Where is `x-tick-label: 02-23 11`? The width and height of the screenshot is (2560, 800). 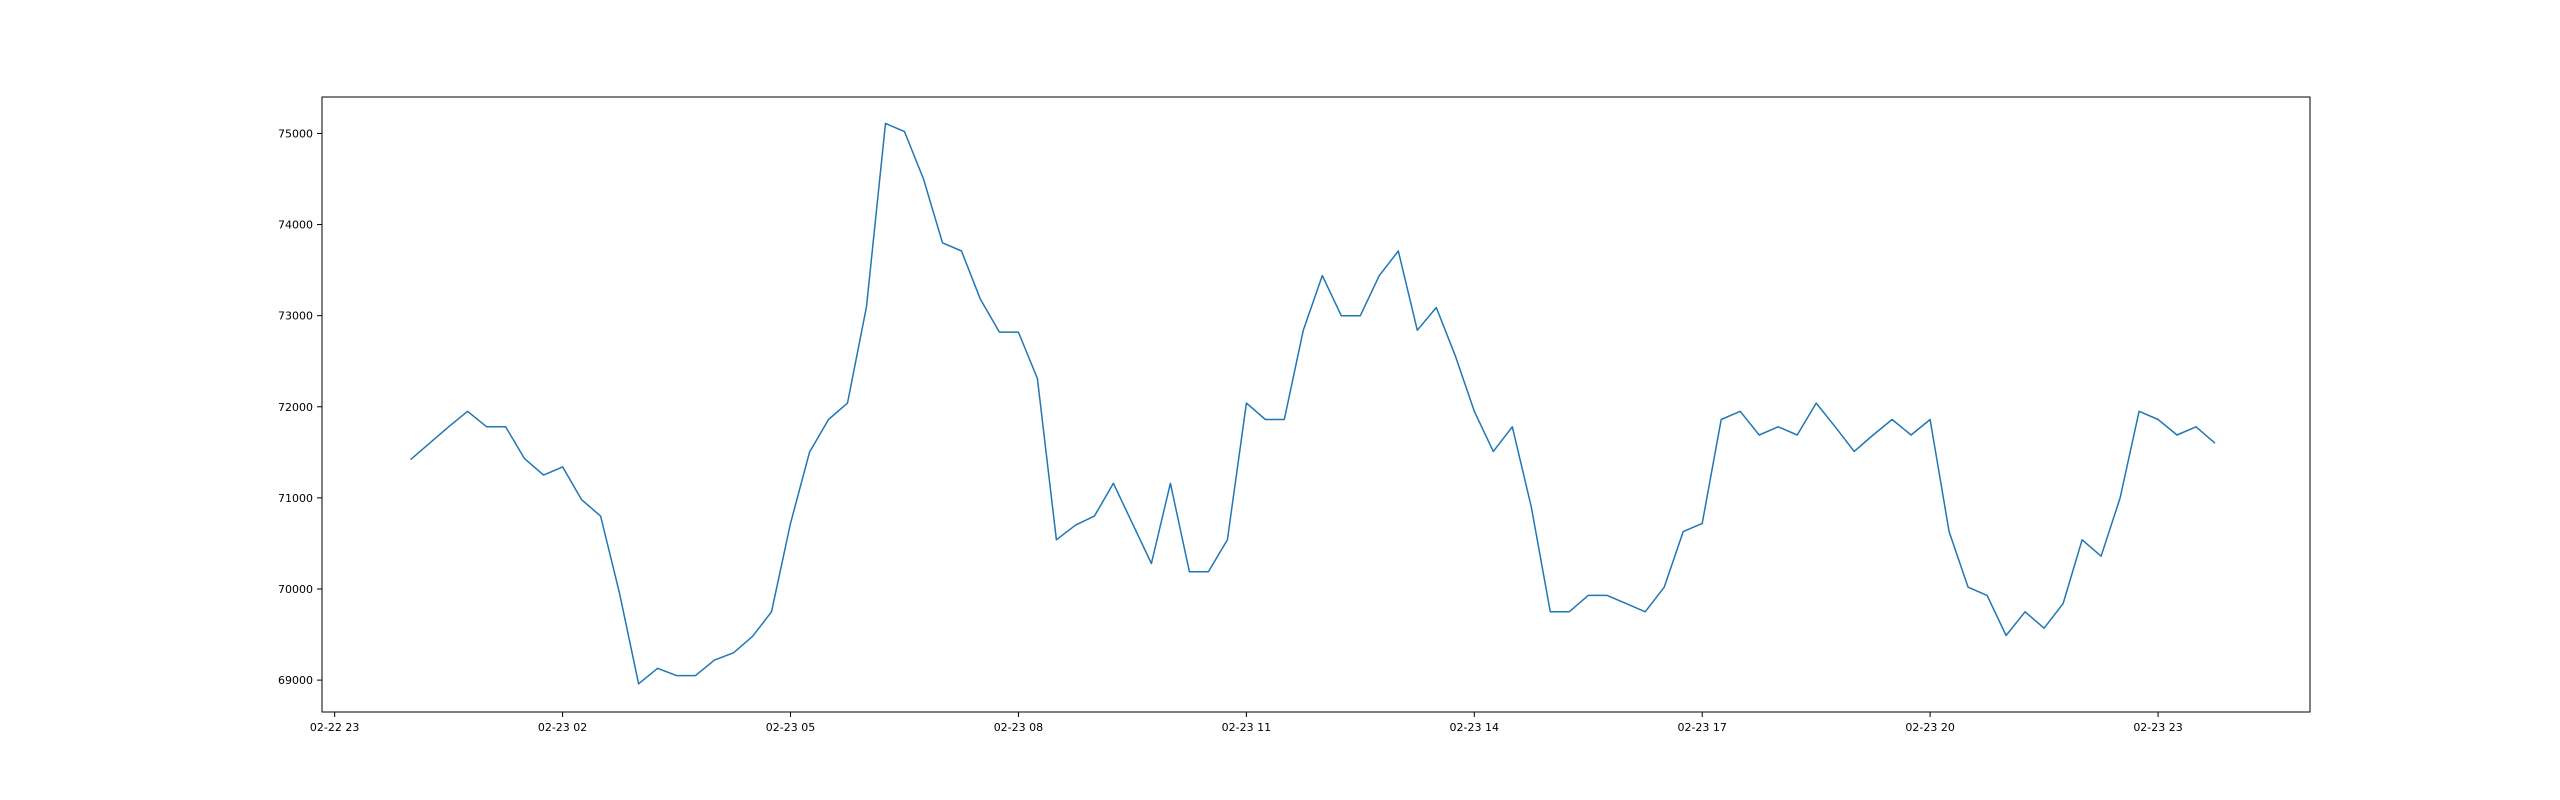 x-tick-label: 02-23 11 is located at coordinates (1246, 727).